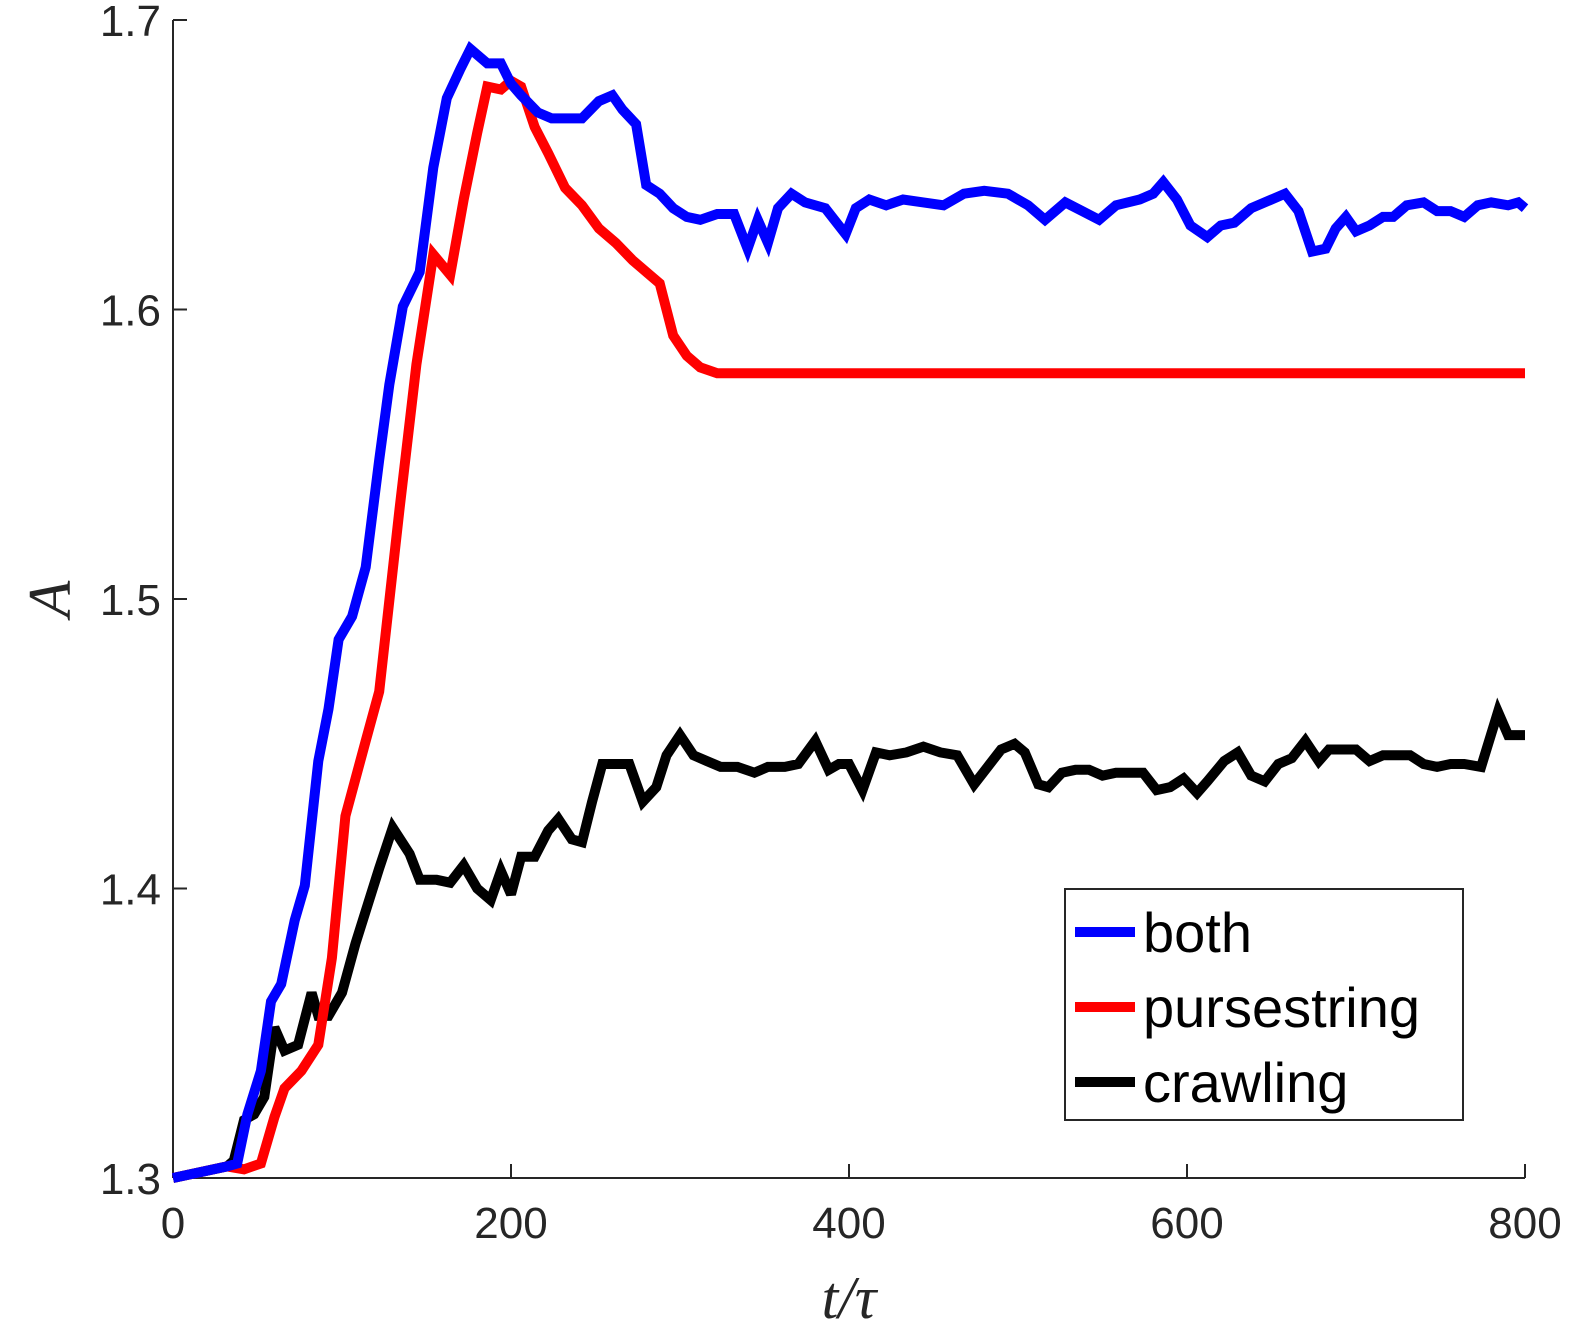  What do you see at coordinates (850, 1298) in the screenshot?
I see `x-axis-label: t/τ` at bounding box center [850, 1298].